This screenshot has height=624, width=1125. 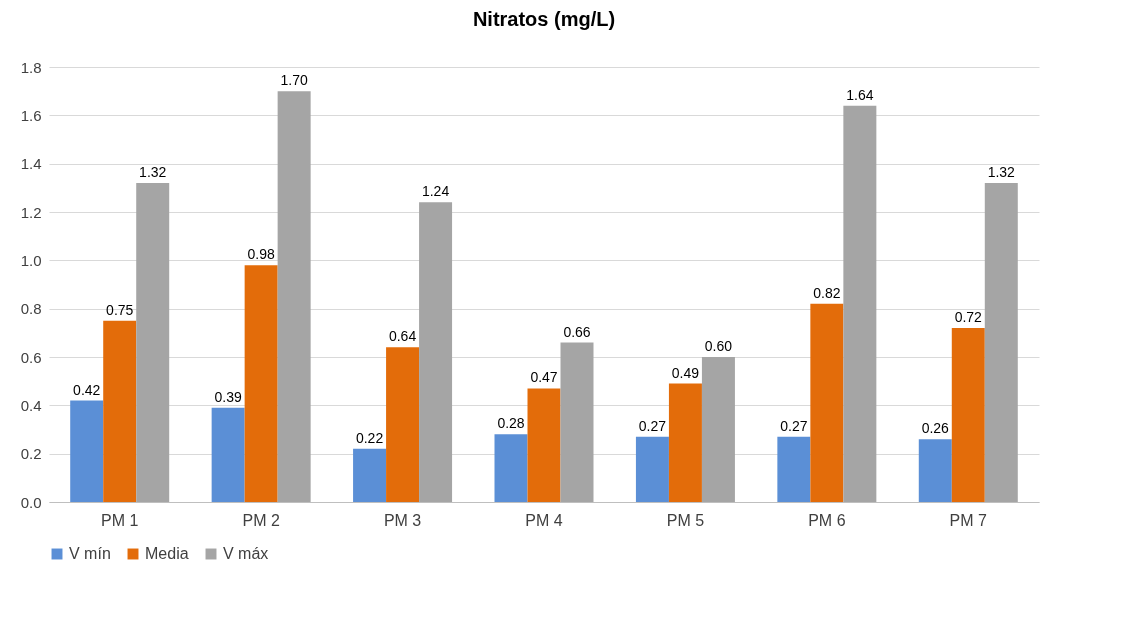 What do you see at coordinates (935, 428) in the screenshot?
I see `data-label: 0.26` at bounding box center [935, 428].